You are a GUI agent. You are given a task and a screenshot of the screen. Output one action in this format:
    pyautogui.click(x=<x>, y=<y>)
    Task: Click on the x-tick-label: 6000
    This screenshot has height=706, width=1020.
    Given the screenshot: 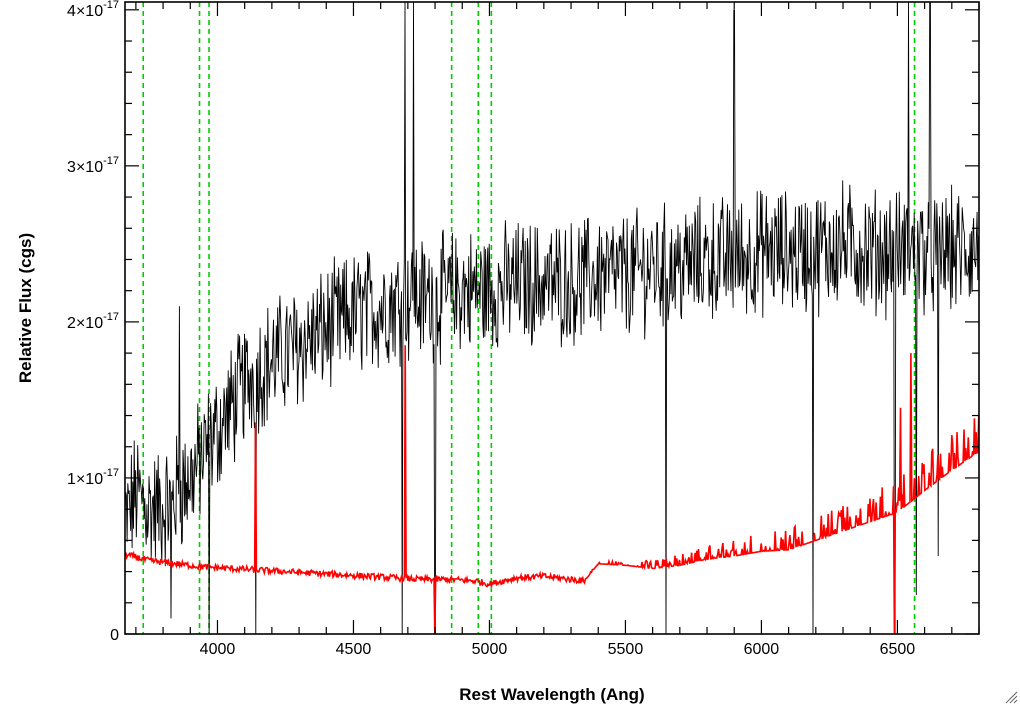 What is the action you would take?
    pyautogui.click(x=762, y=649)
    